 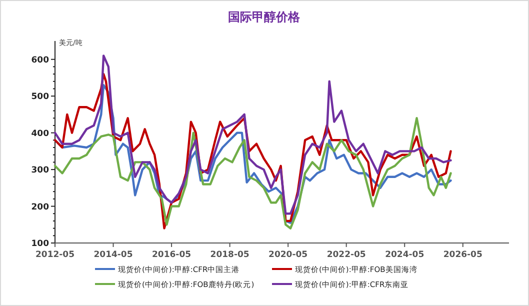 I want to click on y-tick-label: 100, so click(x=40, y=244).